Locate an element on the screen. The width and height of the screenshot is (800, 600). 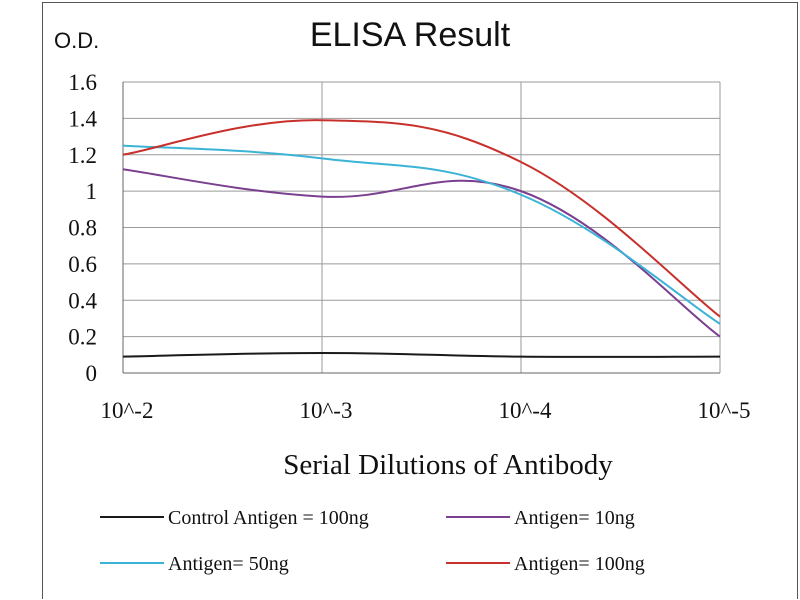
y-tick-labels: 0 0.2 0.4 0.6 0.8 1 1.2 1.4 1.6 is located at coordinates (82, 228).